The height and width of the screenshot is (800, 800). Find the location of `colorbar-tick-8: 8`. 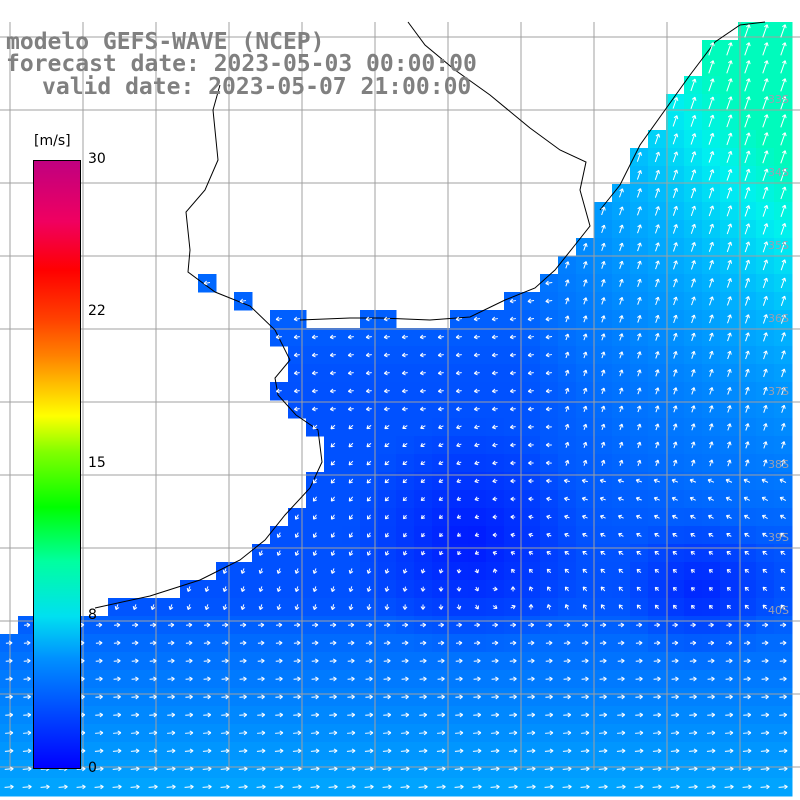

colorbar-tick-8: 8 is located at coordinates (92, 615).